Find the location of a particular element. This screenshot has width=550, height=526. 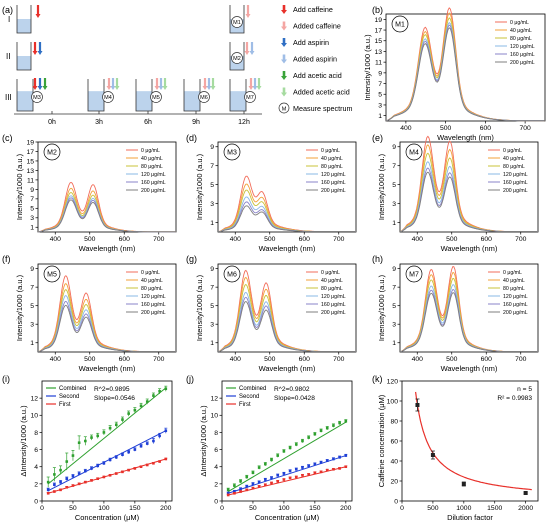

panel-a-label: (a) is located at coordinates (7, 10).